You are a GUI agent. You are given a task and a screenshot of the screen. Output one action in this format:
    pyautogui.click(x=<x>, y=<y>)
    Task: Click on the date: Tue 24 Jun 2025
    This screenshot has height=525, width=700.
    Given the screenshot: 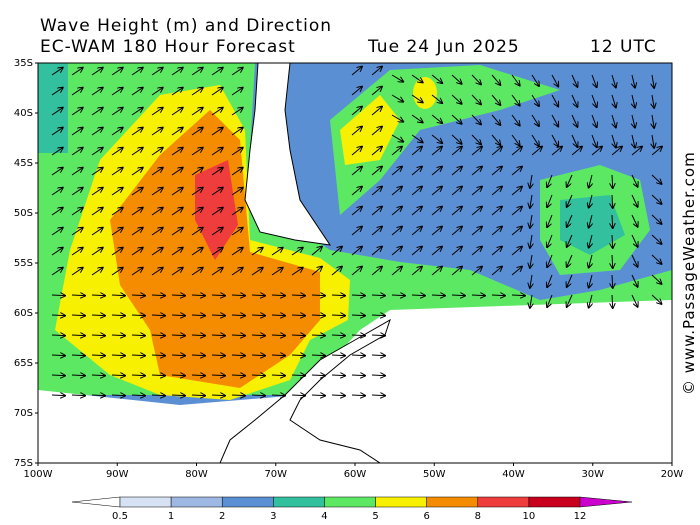 What is the action you would take?
    pyautogui.click(x=443, y=47)
    